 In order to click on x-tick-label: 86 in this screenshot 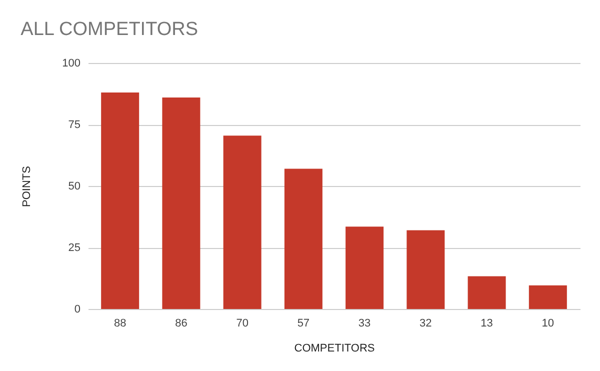, I will do `click(181, 324)`.